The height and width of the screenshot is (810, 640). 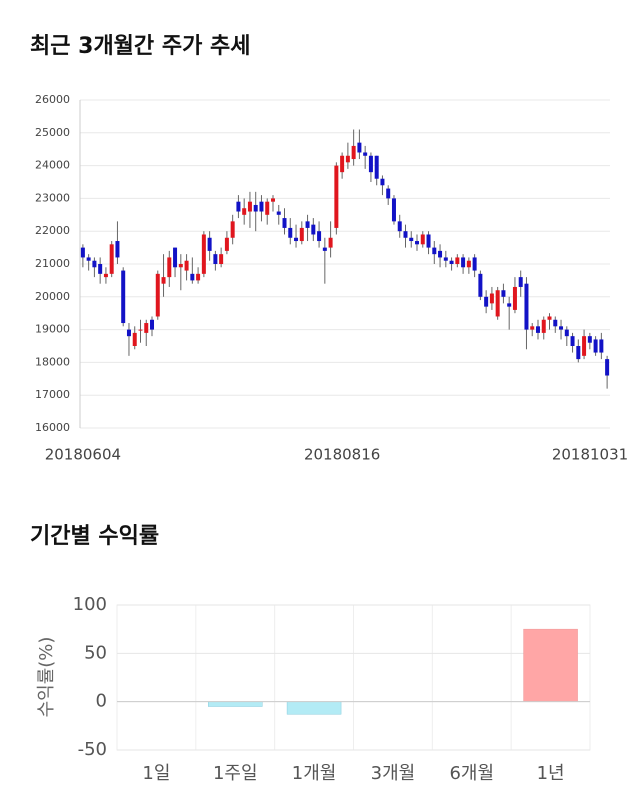 I want to click on y-tick-label: 20000, so click(x=52, y=296).